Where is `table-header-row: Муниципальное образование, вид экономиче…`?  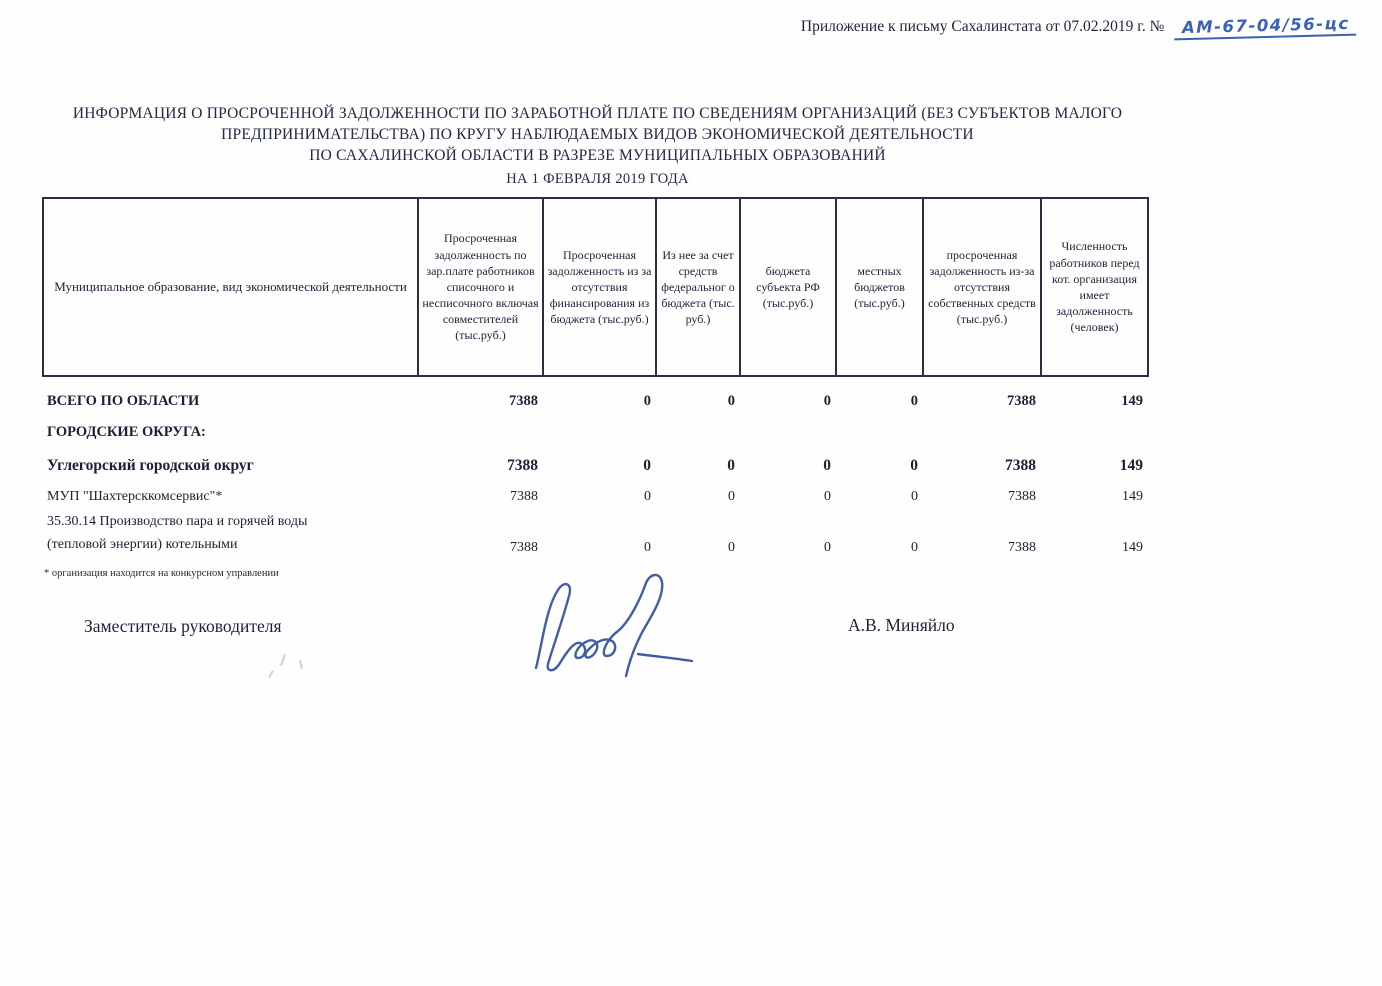 table-header-row: Муниципальное образование, вид экономиче… is located at coordinates (595, 287).